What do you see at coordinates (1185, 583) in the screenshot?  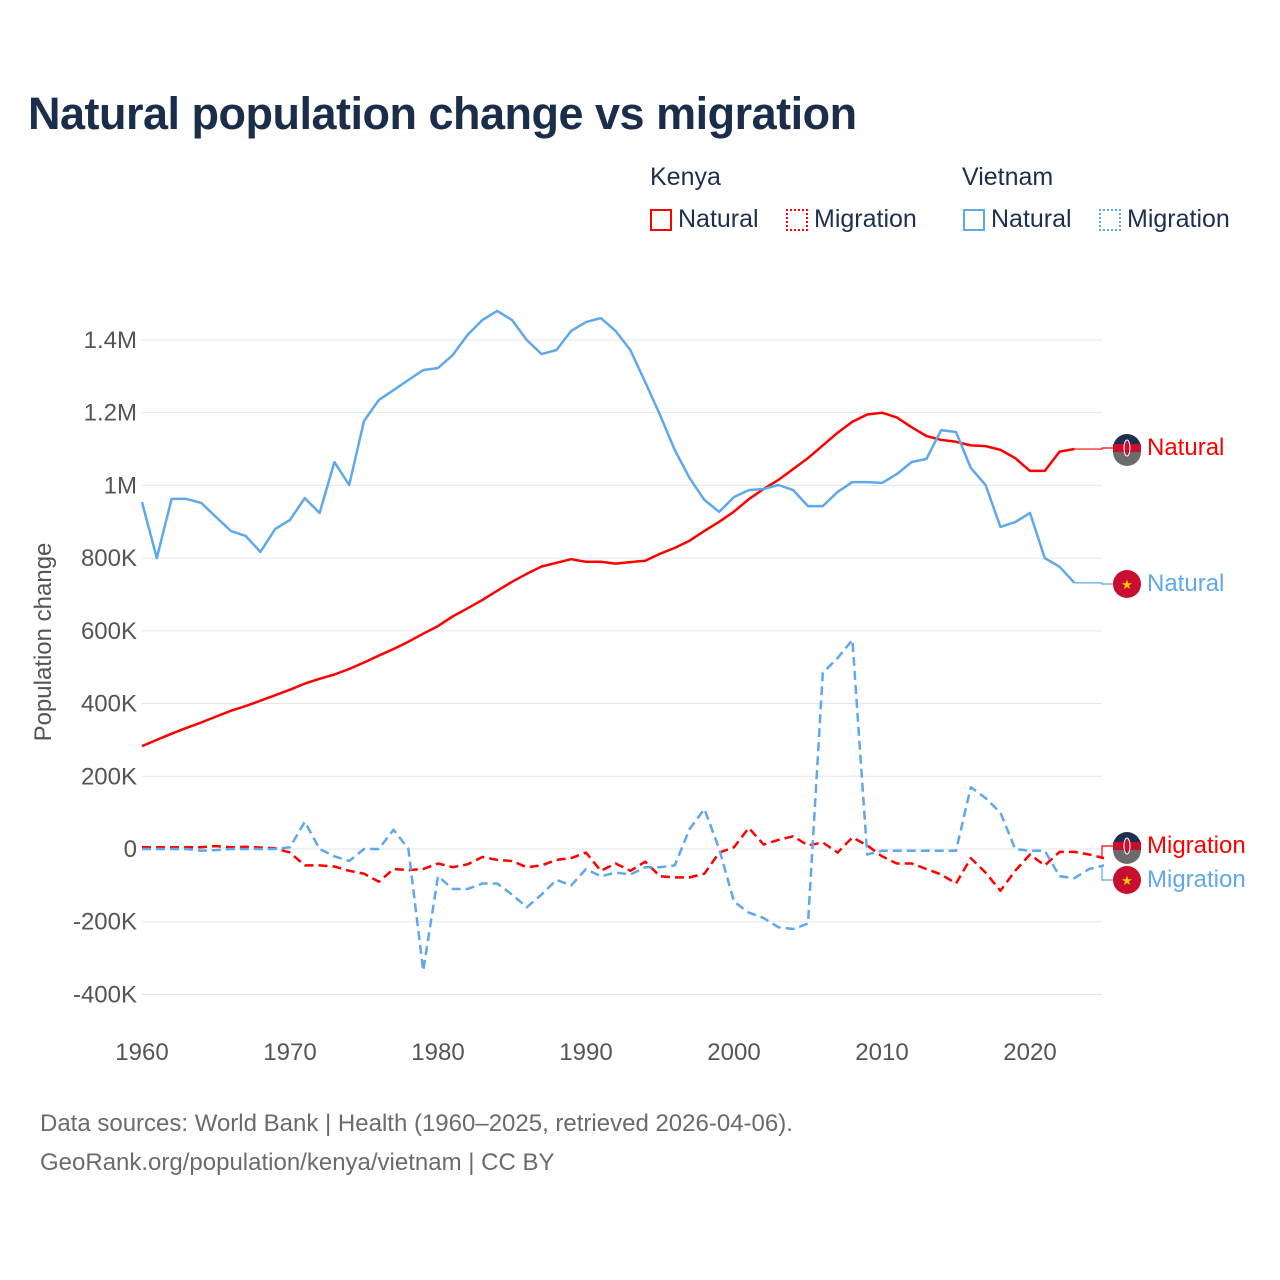 I see `end-label-vietnam-natural: Natural` at bounding box center [1185, 583].